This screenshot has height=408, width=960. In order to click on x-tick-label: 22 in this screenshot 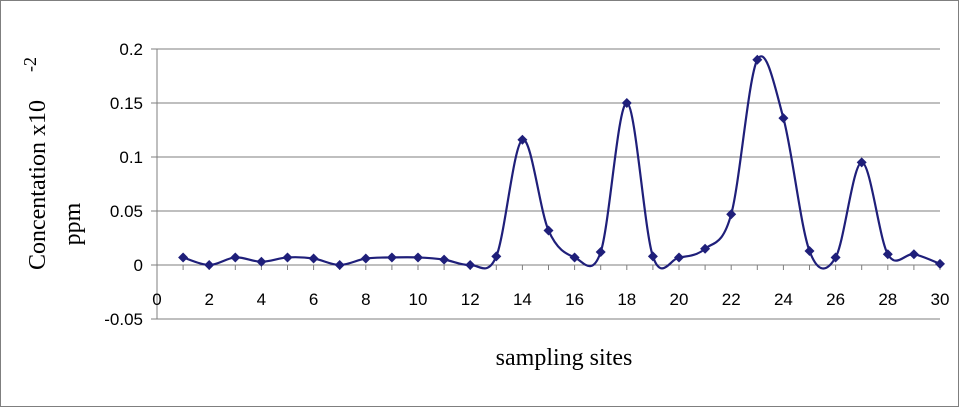, I will do `click(731, 299)`.